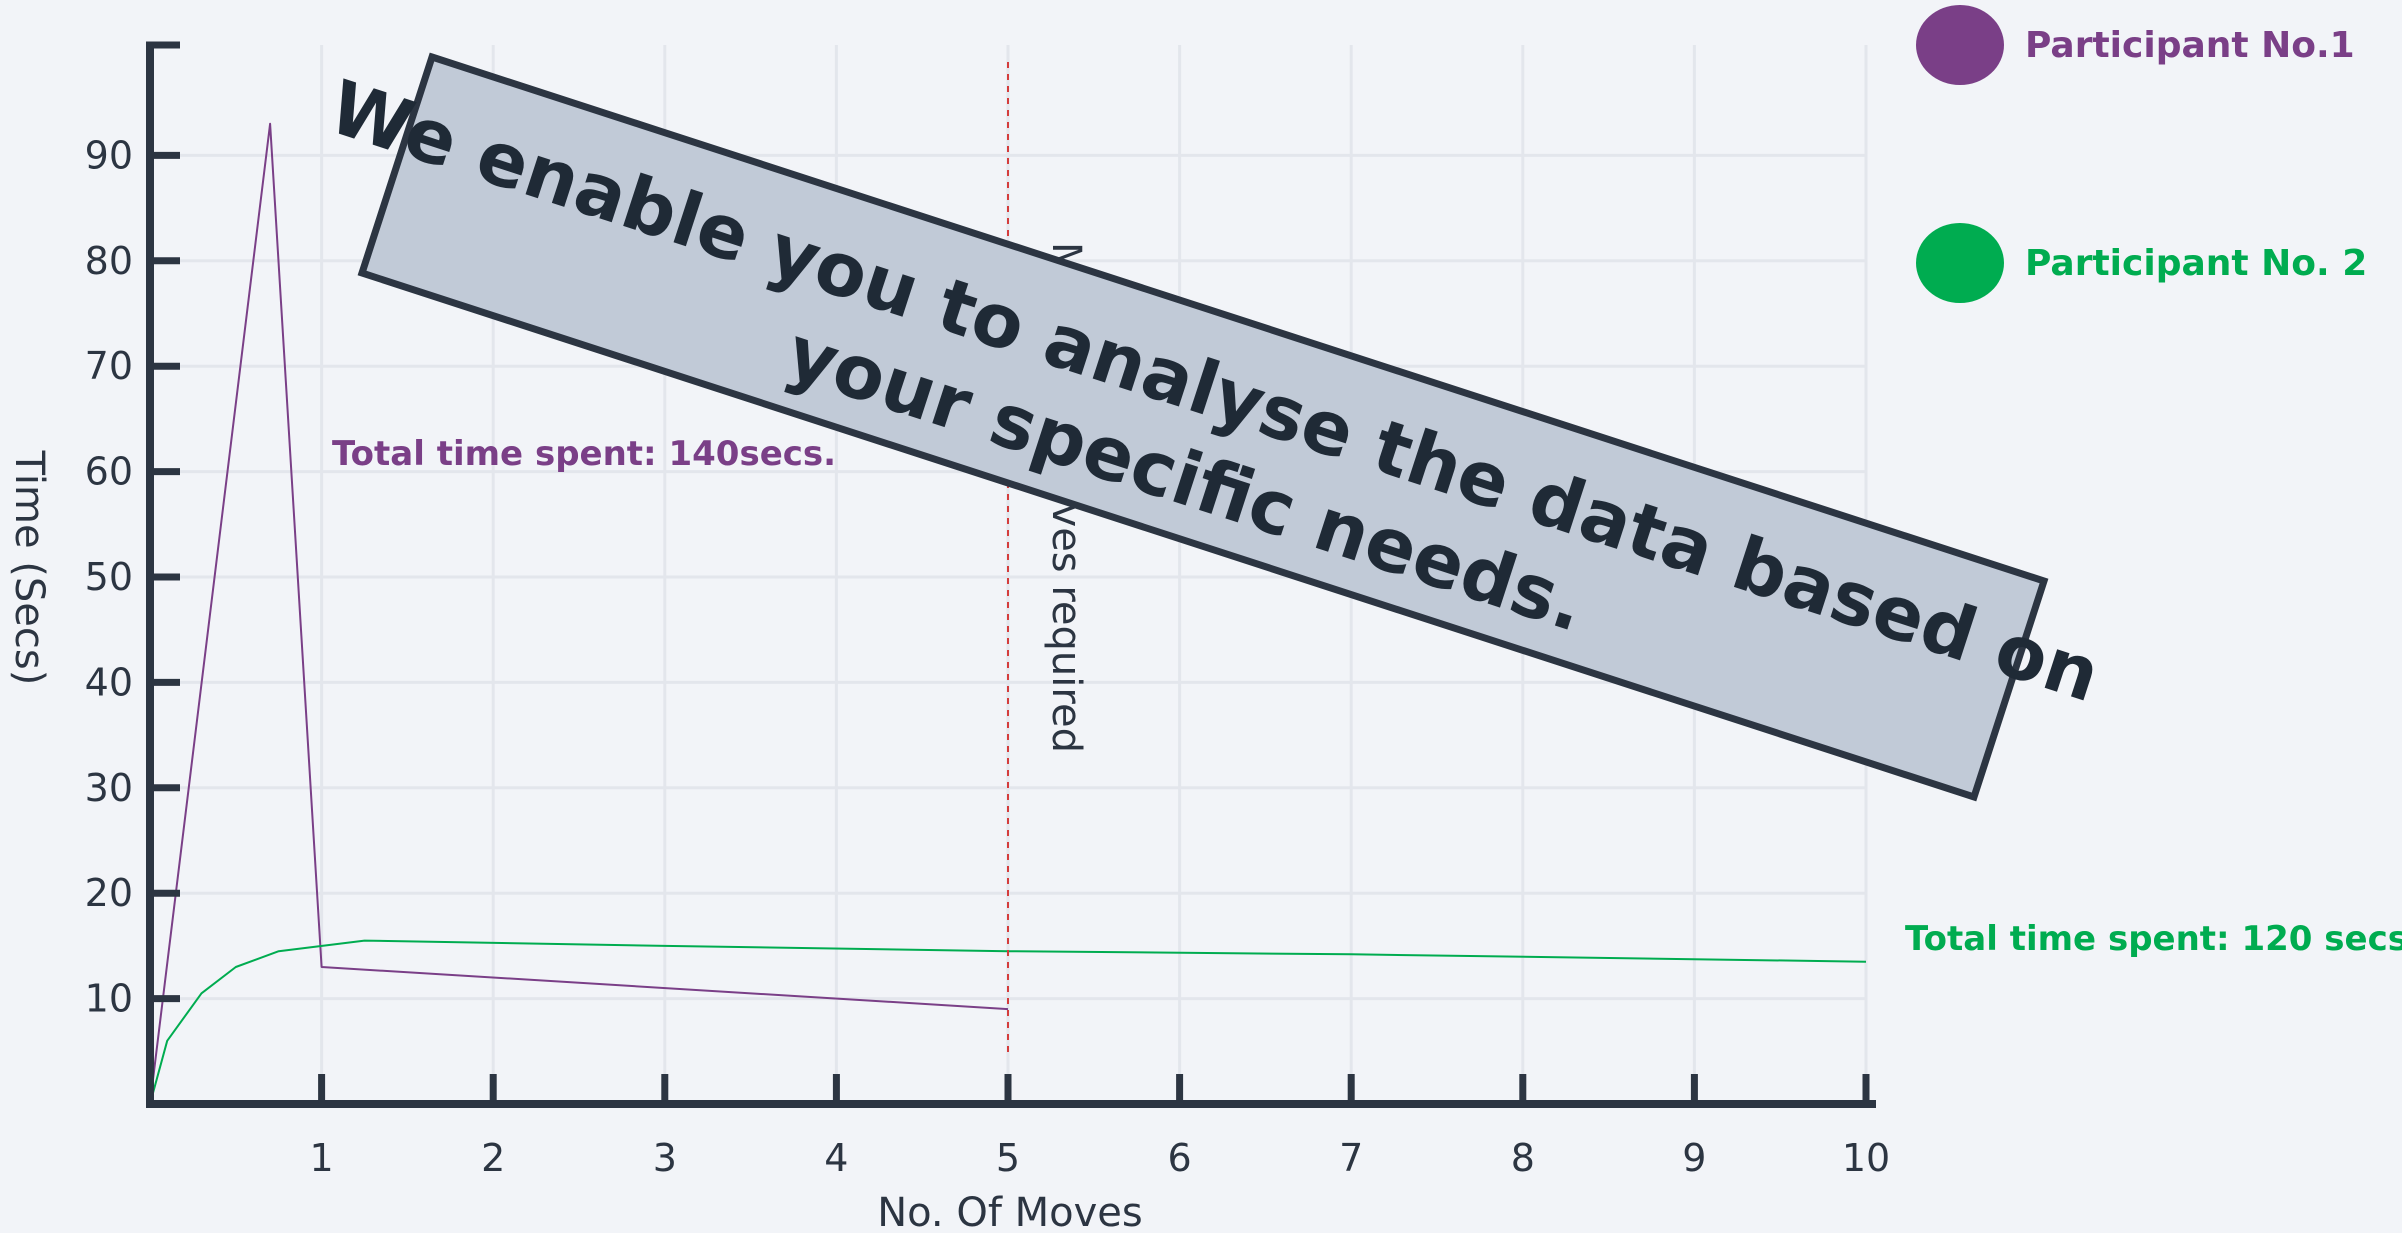 This screenshot has height=1233, width=2402. I want to click on legend-label-2: Participant No. 2, so click(2196, 263).